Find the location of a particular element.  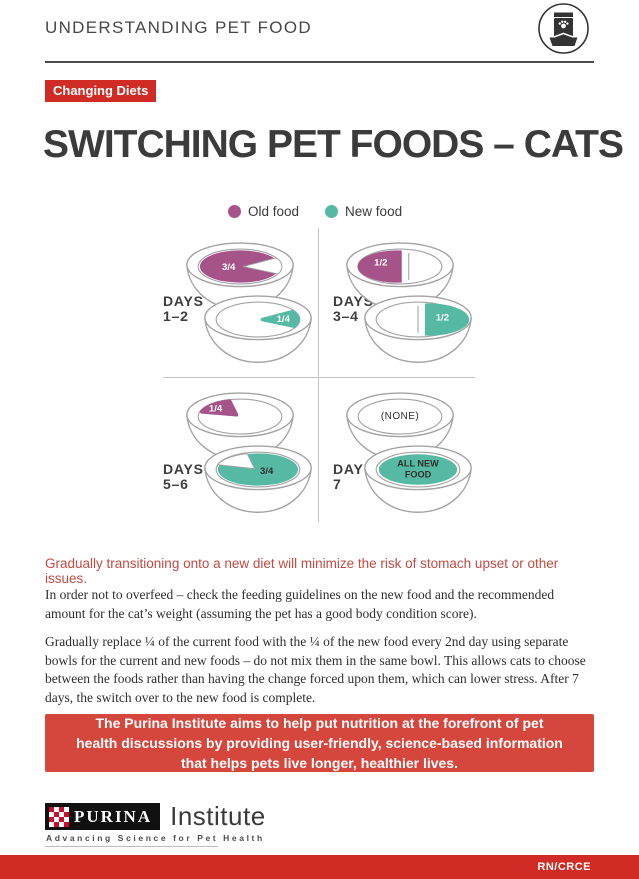

institute-wordmark: Institute is located at coordinates (218, 816).